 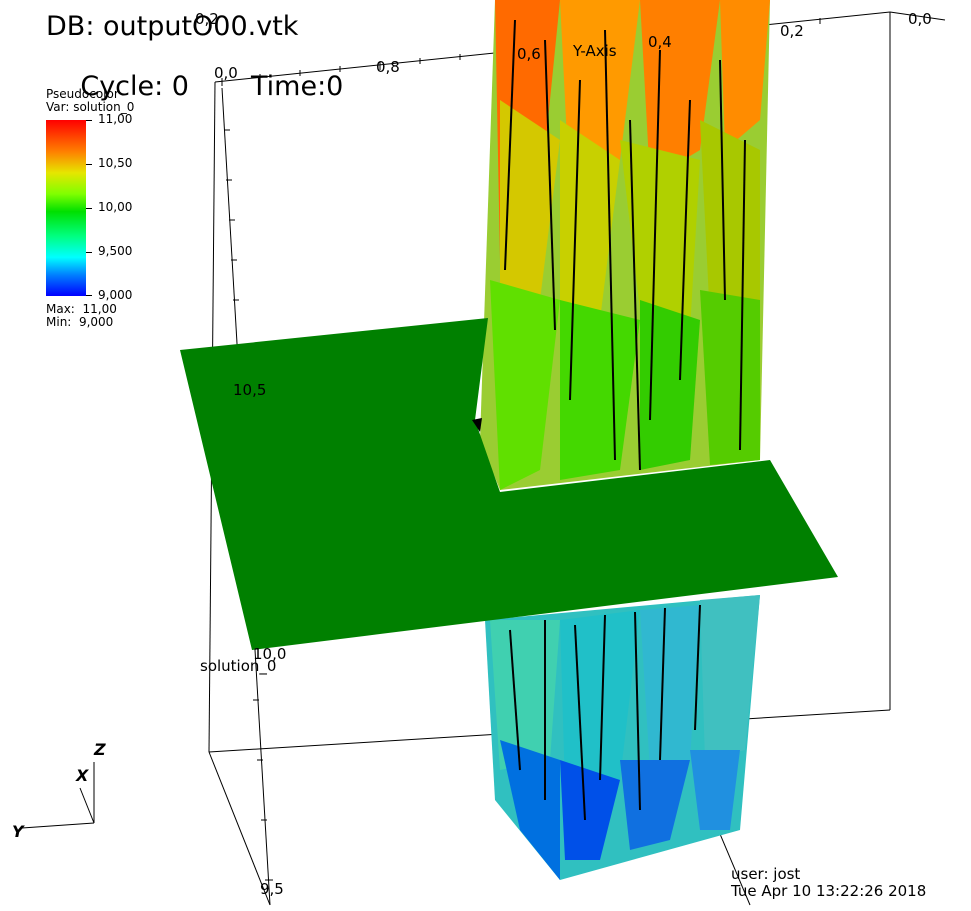 I want to click on user-label: user: jost, so click(x=766, y=874).